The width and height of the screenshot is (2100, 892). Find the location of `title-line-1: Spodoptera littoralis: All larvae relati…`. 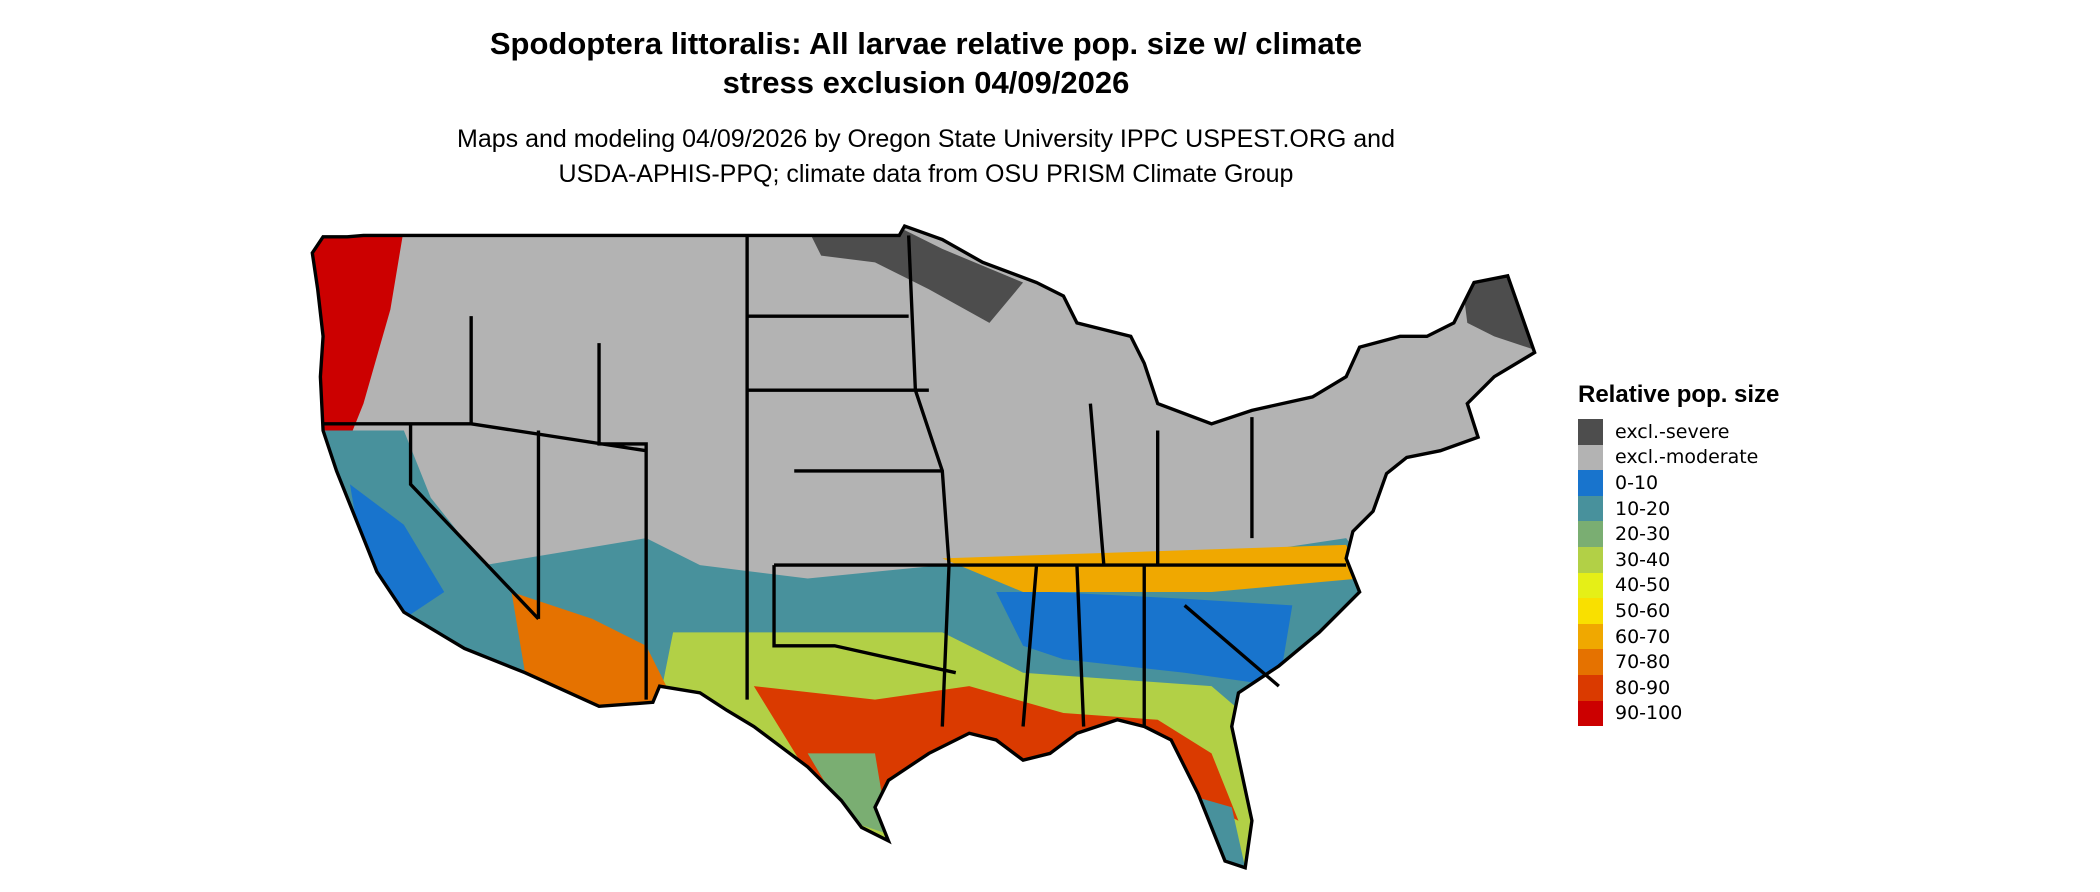

title-line-1: Spodoptera littoralis: All larvae relati… is located at coordinates (926, 43).